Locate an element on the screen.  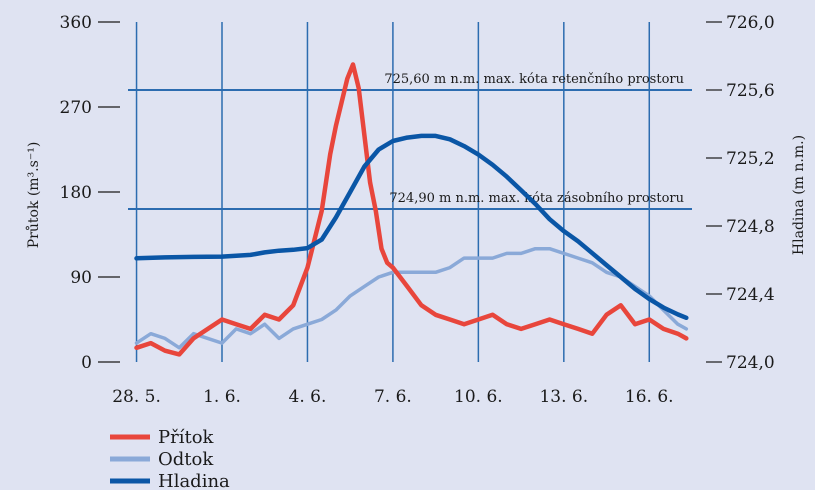
legend-label: Hladina is located at coordinates (194, 480).